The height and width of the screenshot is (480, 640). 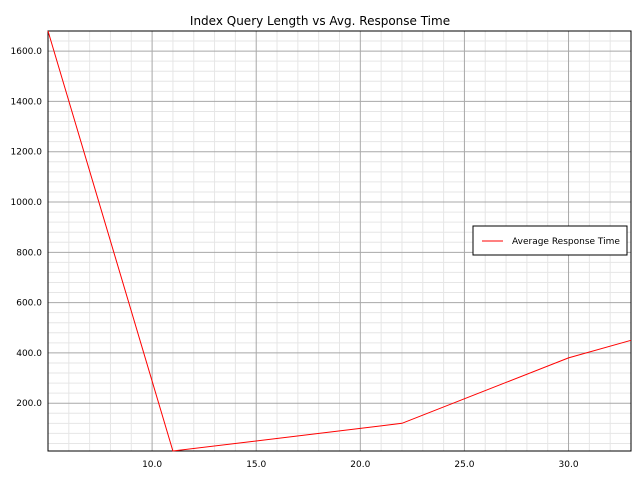 What do you see at coordinates (256, 465) in the screenshot?
I see `x-tick-label: 15.0` at bounding box center [256, 465].